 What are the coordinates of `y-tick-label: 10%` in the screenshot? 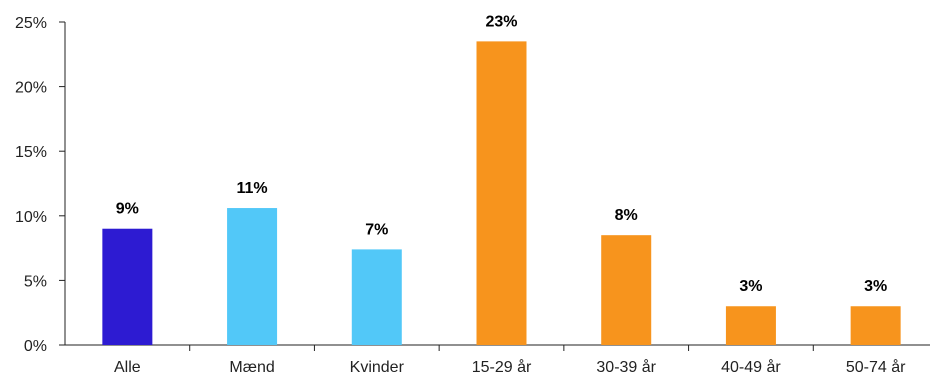 It's located at (31, 217).